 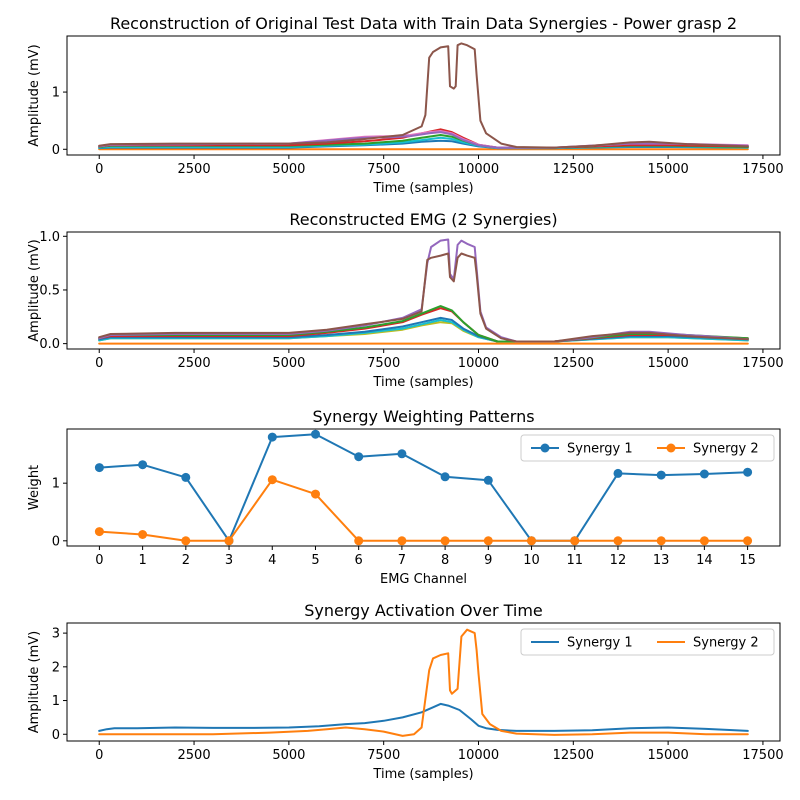 I want to click on x-tick-label: 11, so click(x=574, y=560).